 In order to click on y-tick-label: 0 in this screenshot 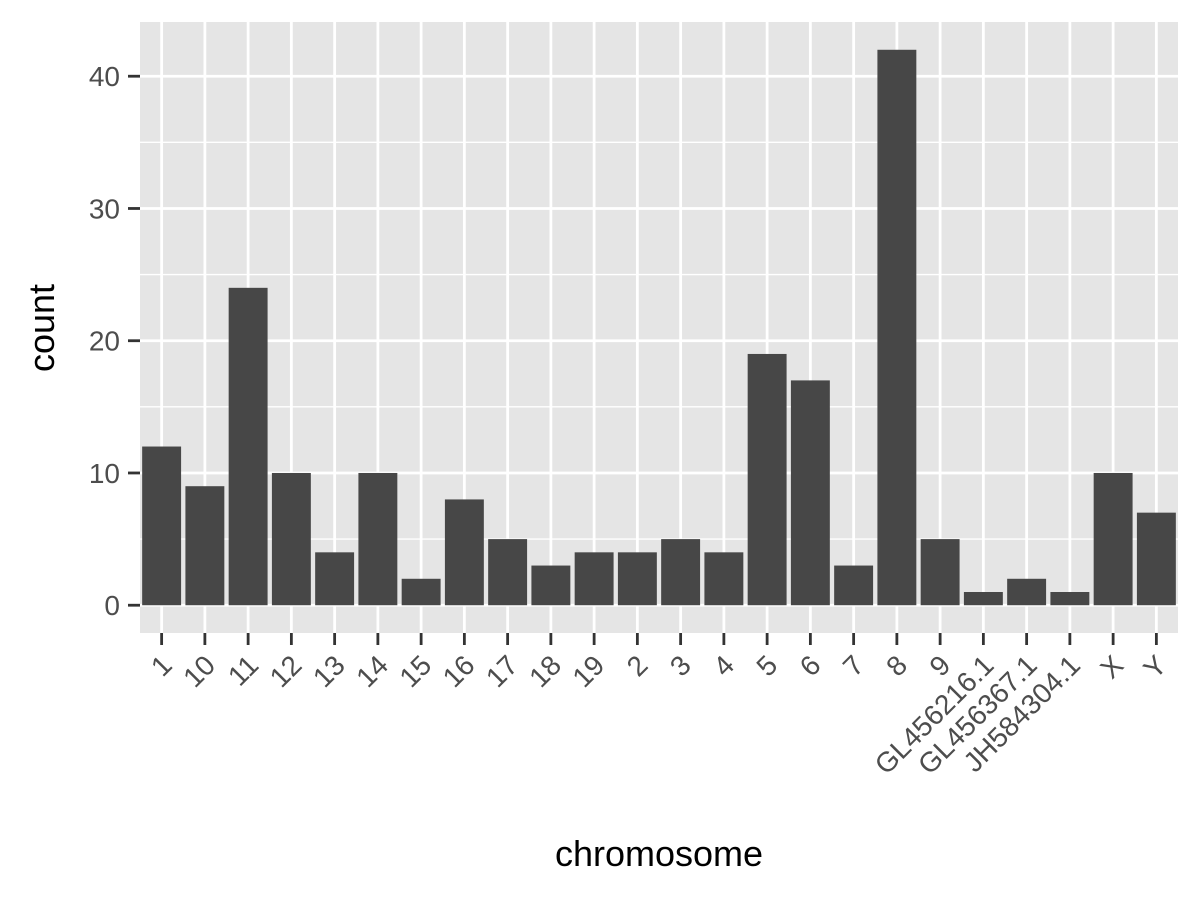, I will do `click(112, 605)`.